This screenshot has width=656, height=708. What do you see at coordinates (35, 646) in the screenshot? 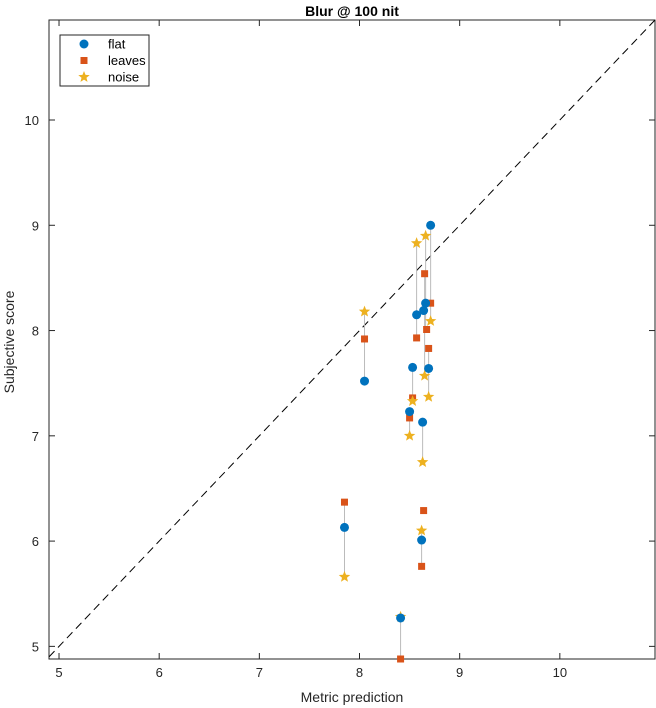
I see `y-tick-label: 5` at bounding box center [35, 646].